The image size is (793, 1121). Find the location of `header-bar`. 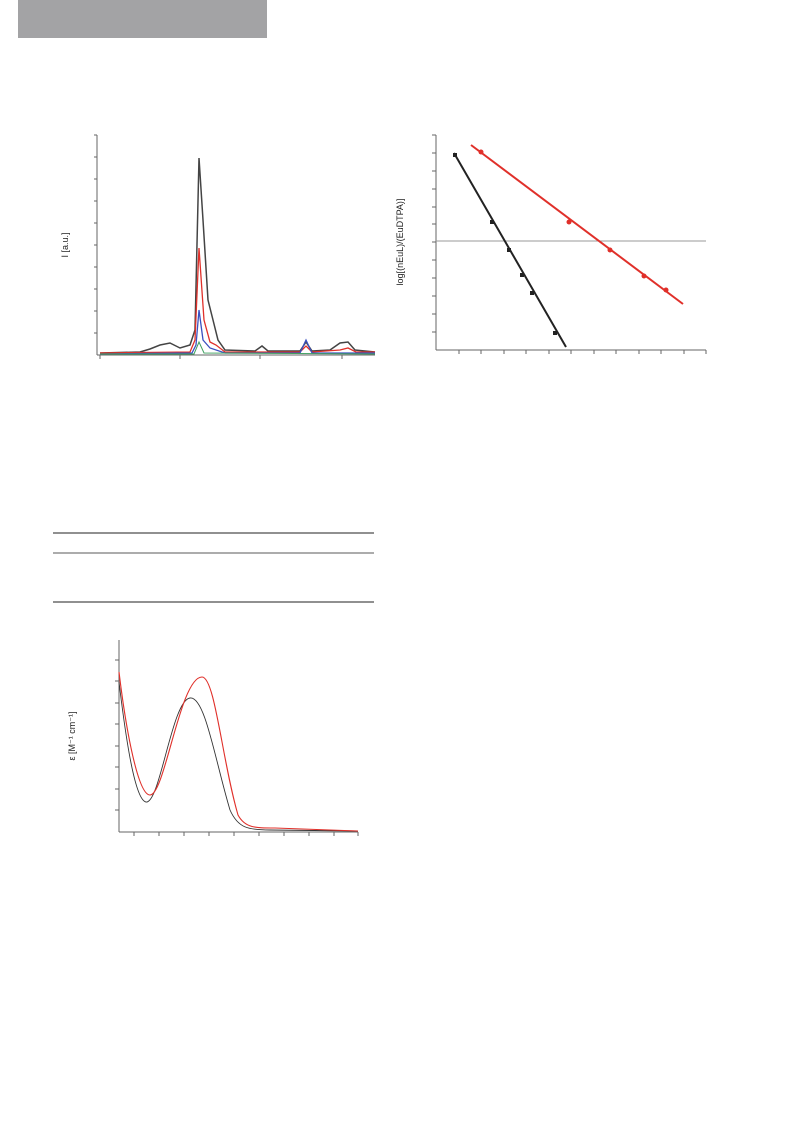

header-bar is located at coordinates (142, 19).